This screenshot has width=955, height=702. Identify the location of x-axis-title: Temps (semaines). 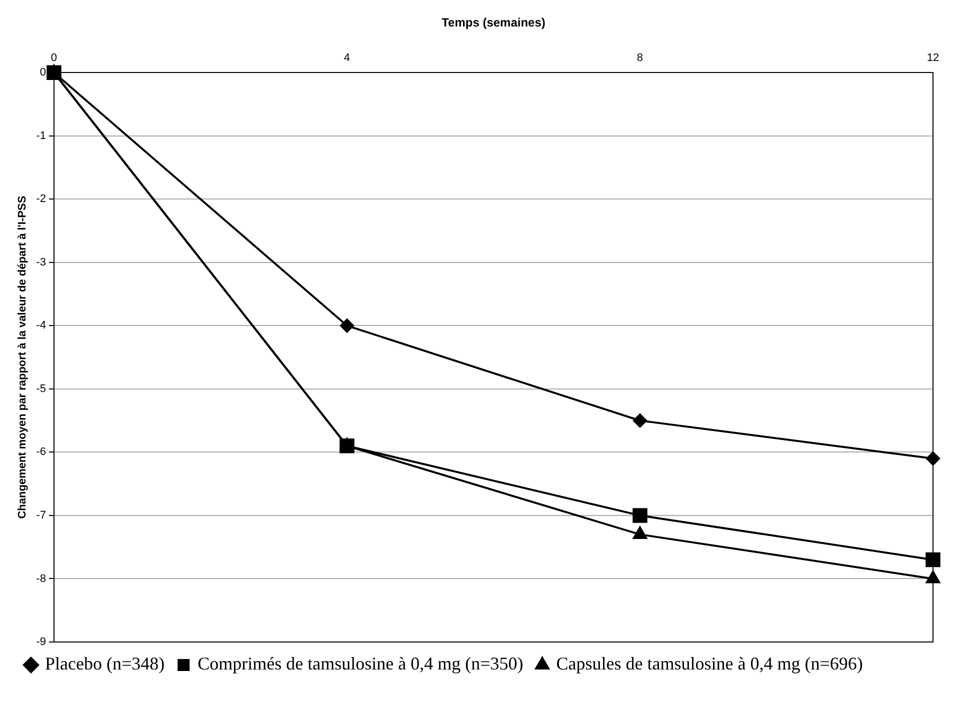
(494, 23).